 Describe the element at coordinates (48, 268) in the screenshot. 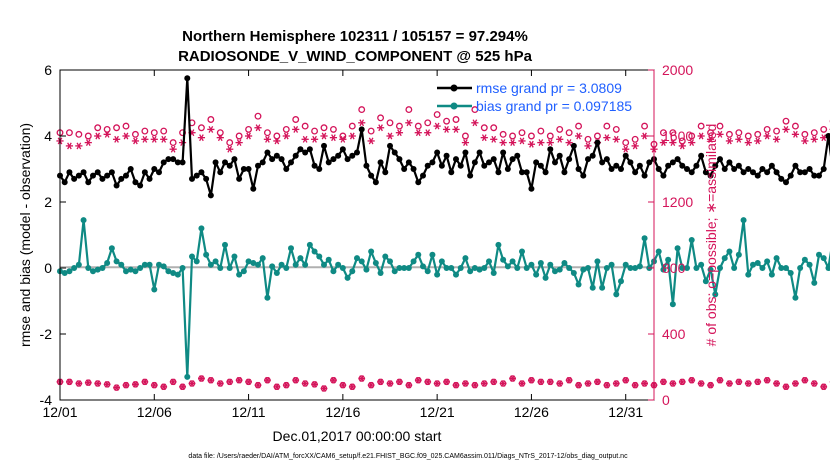

I see `y-left-tick-label: 0` at that location.